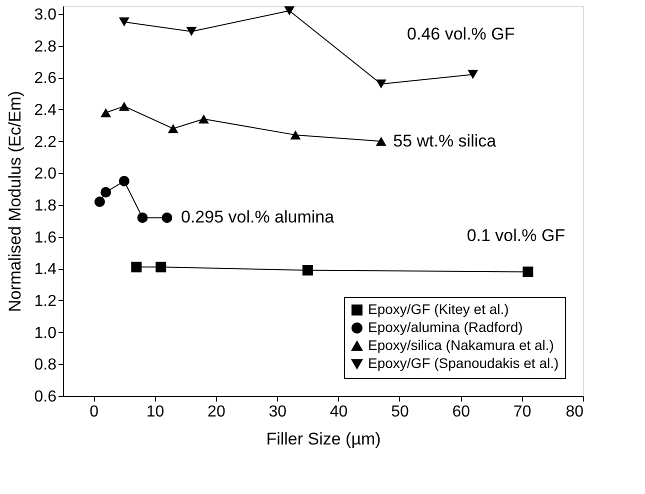  Describe the element at coordinates (45, 301) in the screenshot. I see `y-tick-label: 1.2` at that location.